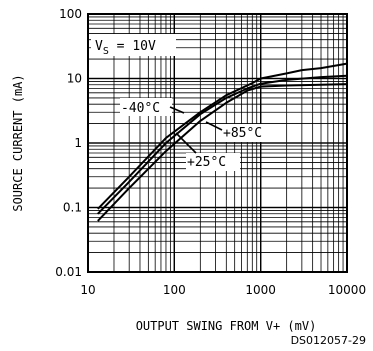 The height and width of the screenshot is (351, 373). Describe the element at coordinates (214, 126) in the screenshot. I see `series-label-plus85-leader` at that location.